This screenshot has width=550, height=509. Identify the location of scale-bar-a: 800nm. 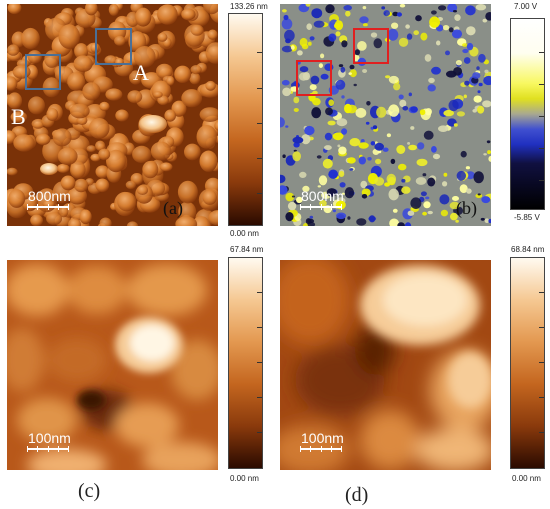
(55, 203).